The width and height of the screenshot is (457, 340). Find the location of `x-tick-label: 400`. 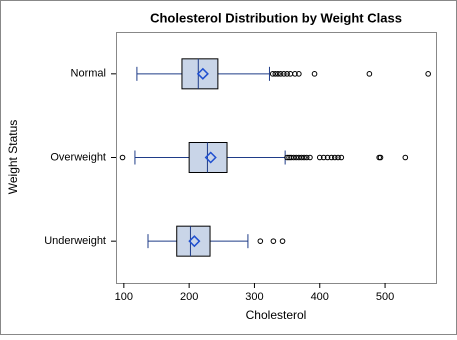

x-tick-label: 400 is located at coordinates (320, 297).